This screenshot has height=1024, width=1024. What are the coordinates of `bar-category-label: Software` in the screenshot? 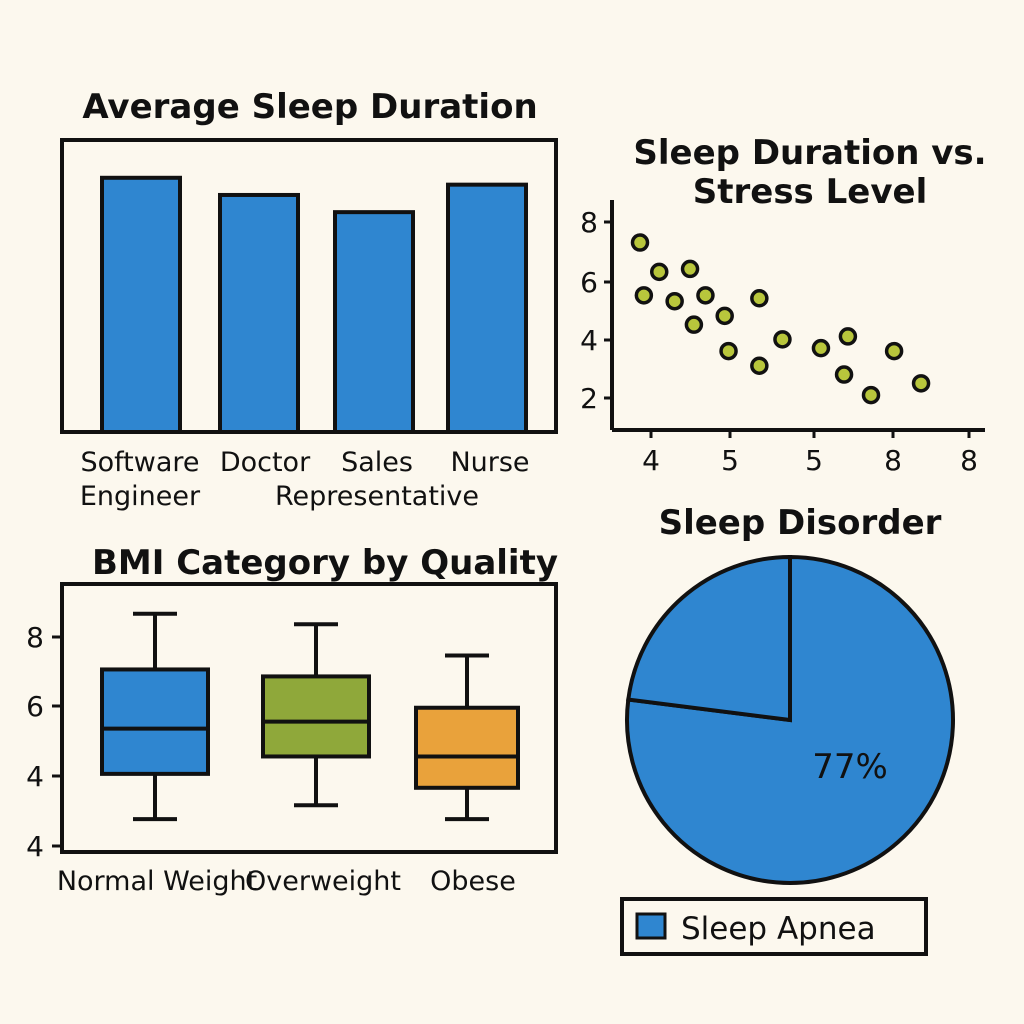 It's located at (139, 462).